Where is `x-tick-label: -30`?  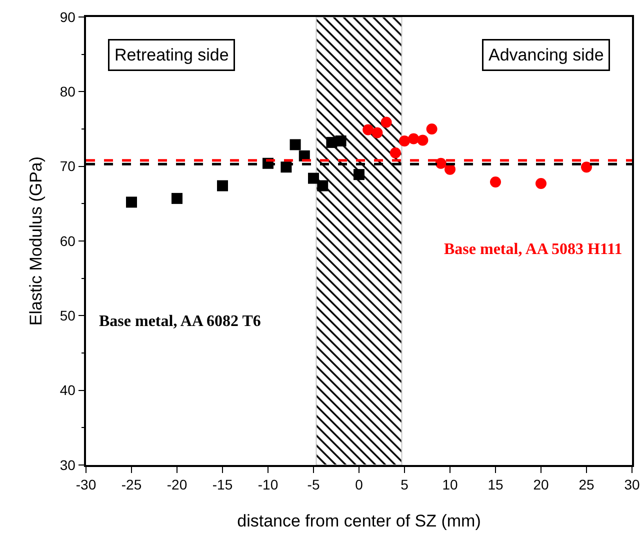
x-tick-label: -30 is located at coordinates (86, 484).